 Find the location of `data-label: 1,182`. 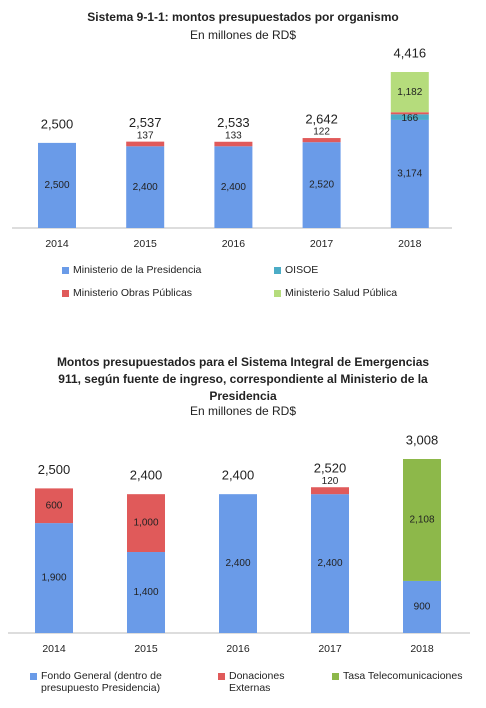

data-label: 1,182 is located at coordinates (409, 92).